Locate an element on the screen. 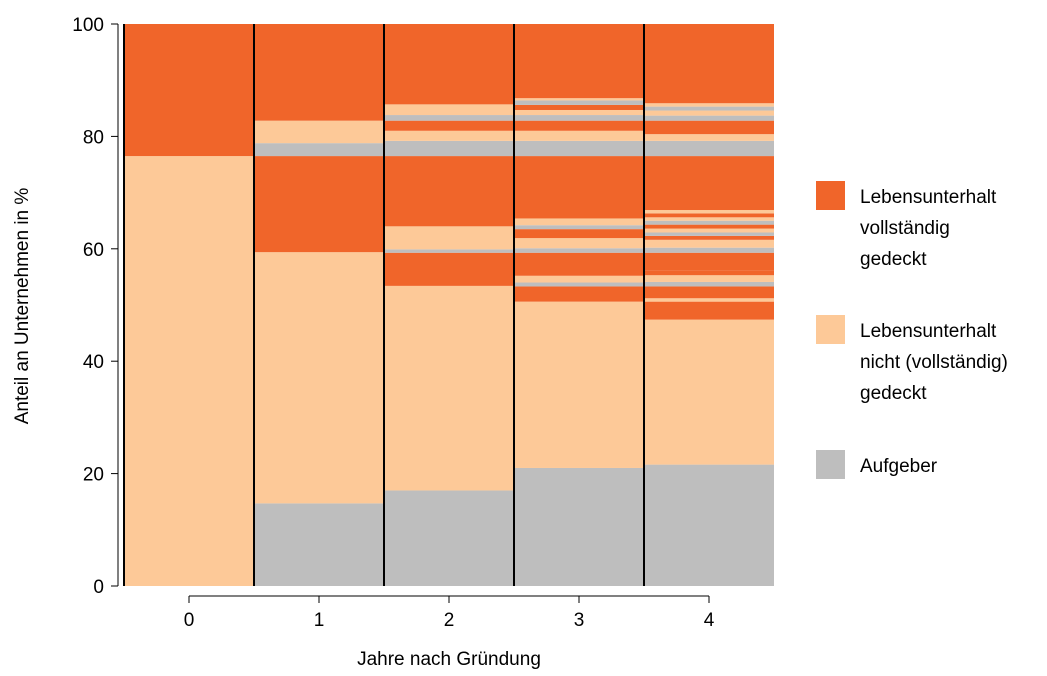 The image size is (1047, 676). bar-segment-3-13-not-covered is located at coordinates (579, 135).